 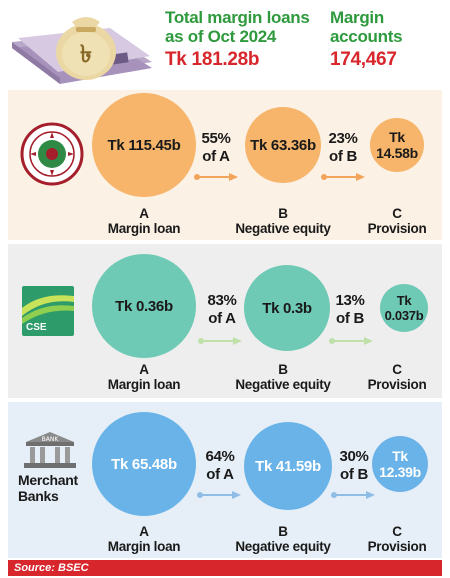 I want to click on accounts-value: 174,467, so click(x=363, y=59).